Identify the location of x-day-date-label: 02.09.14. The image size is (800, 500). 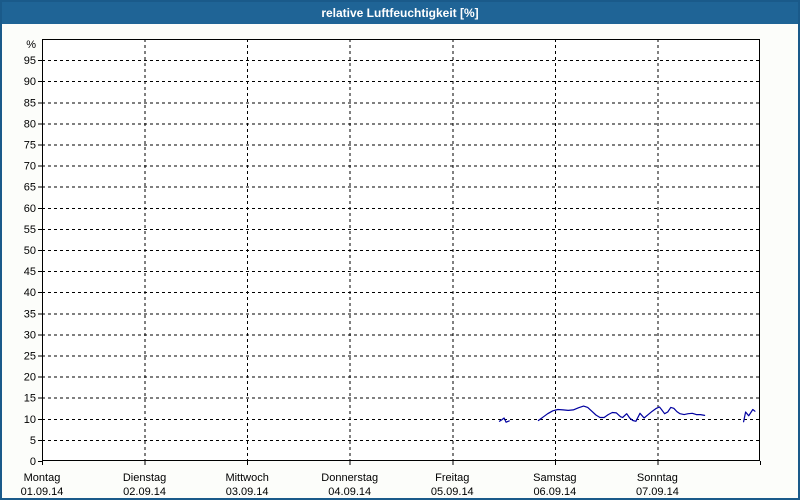
(144, 492).